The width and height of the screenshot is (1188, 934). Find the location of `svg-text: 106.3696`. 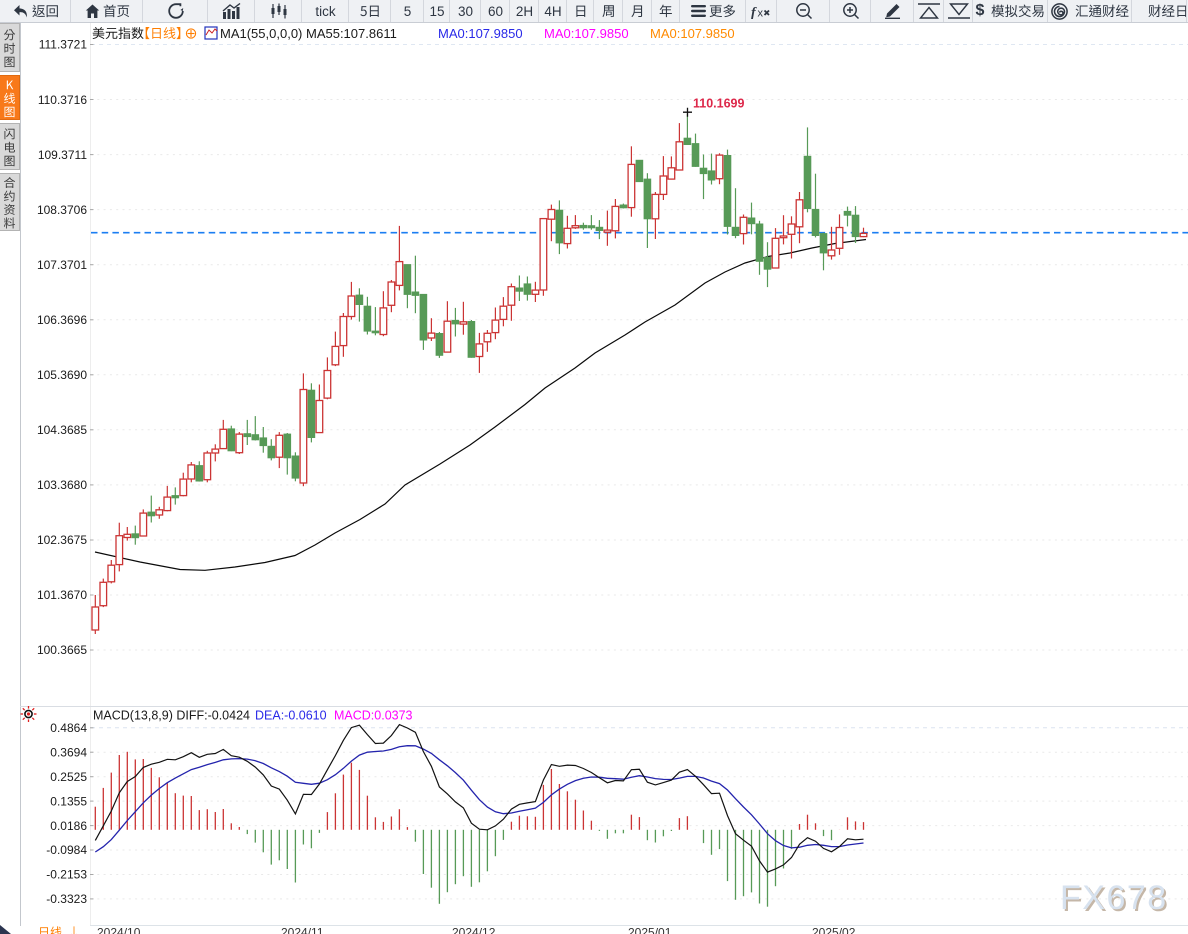

svg-text: 106.3696 is located at coordinates (62, 320).